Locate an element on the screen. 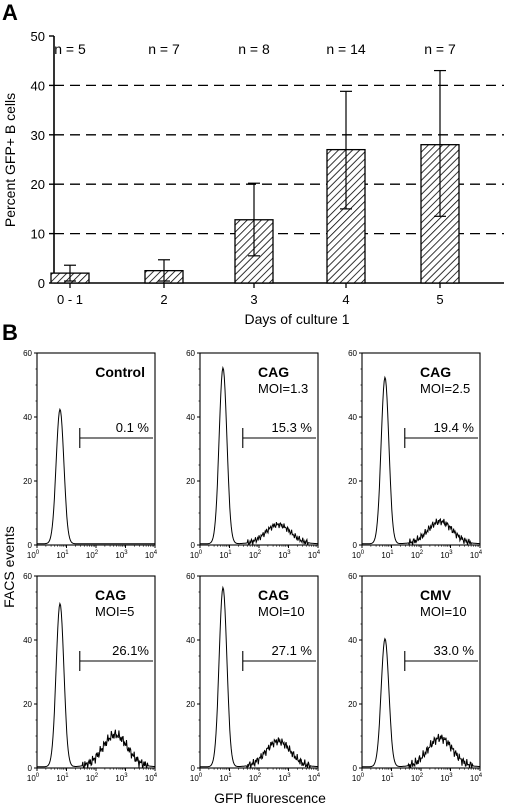 Image resolution: width=520 pixels, height=808 pixels. gate-percent-label: 19.4 % is located at coordinates (454, 427).